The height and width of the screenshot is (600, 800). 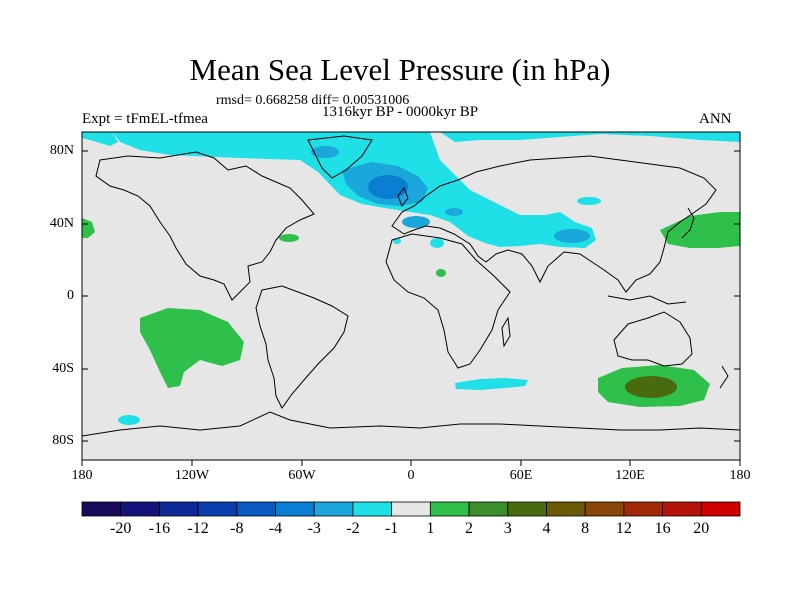 What do you see at coordinates (61, 150) in the screenshot?
I see `lat-label-80n: 80N` at bounding box center [61, 150].